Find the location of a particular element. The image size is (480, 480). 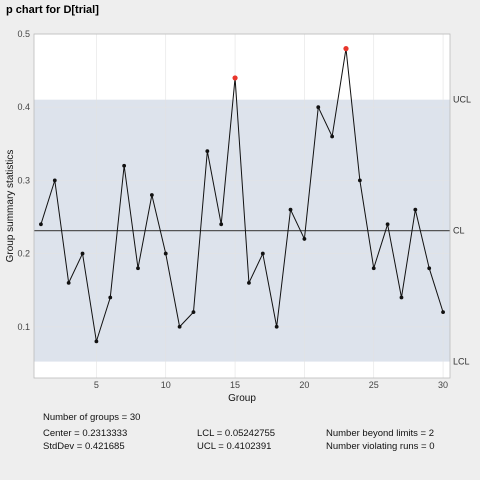

ucl-label: UCL is located at coordinates (462, 100).